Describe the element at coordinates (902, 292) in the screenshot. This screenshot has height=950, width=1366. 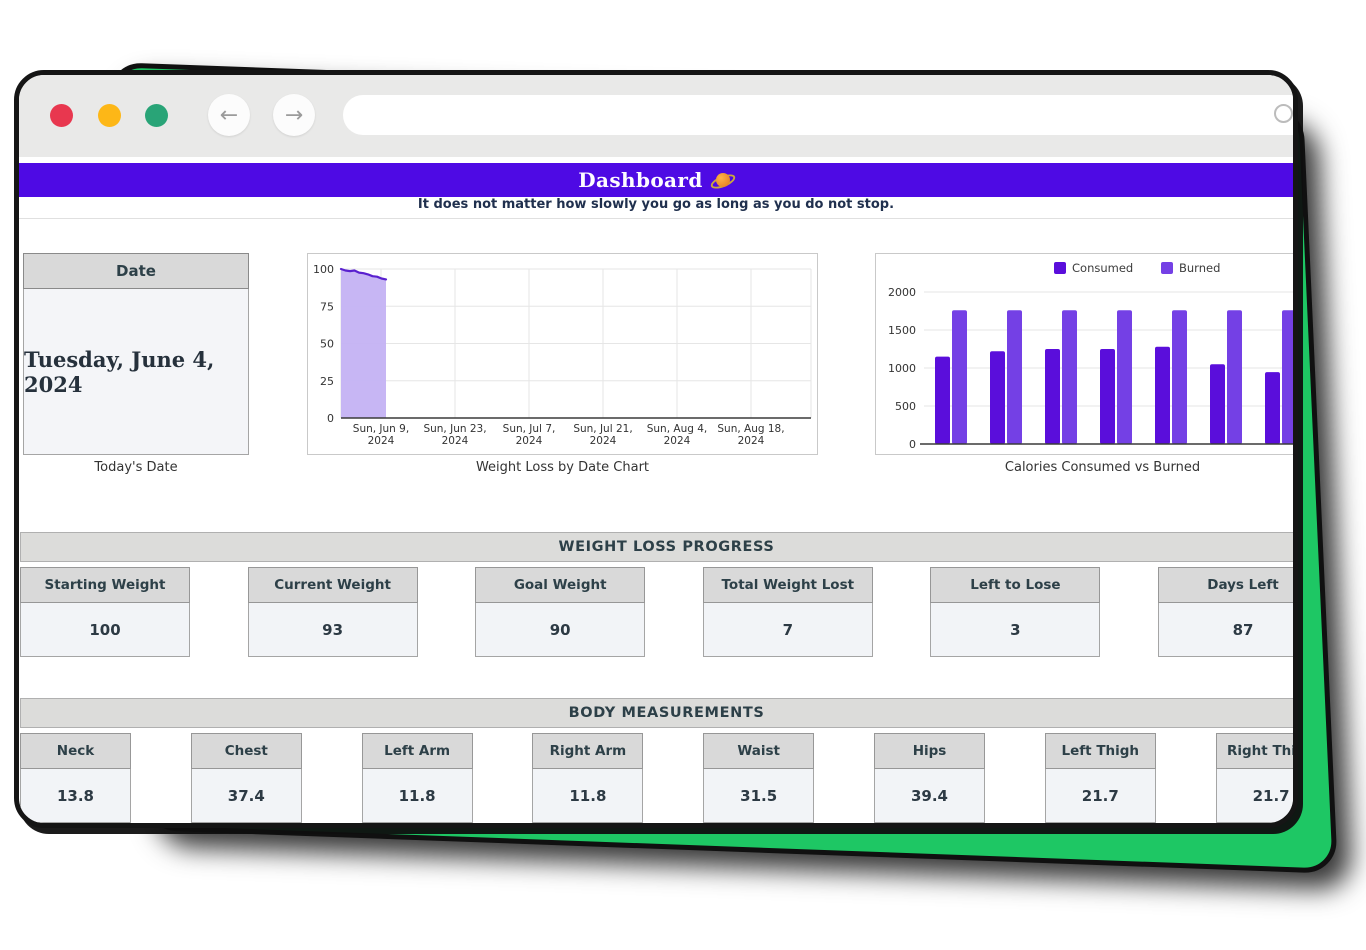
I see `svg-text: 2000` at that location.